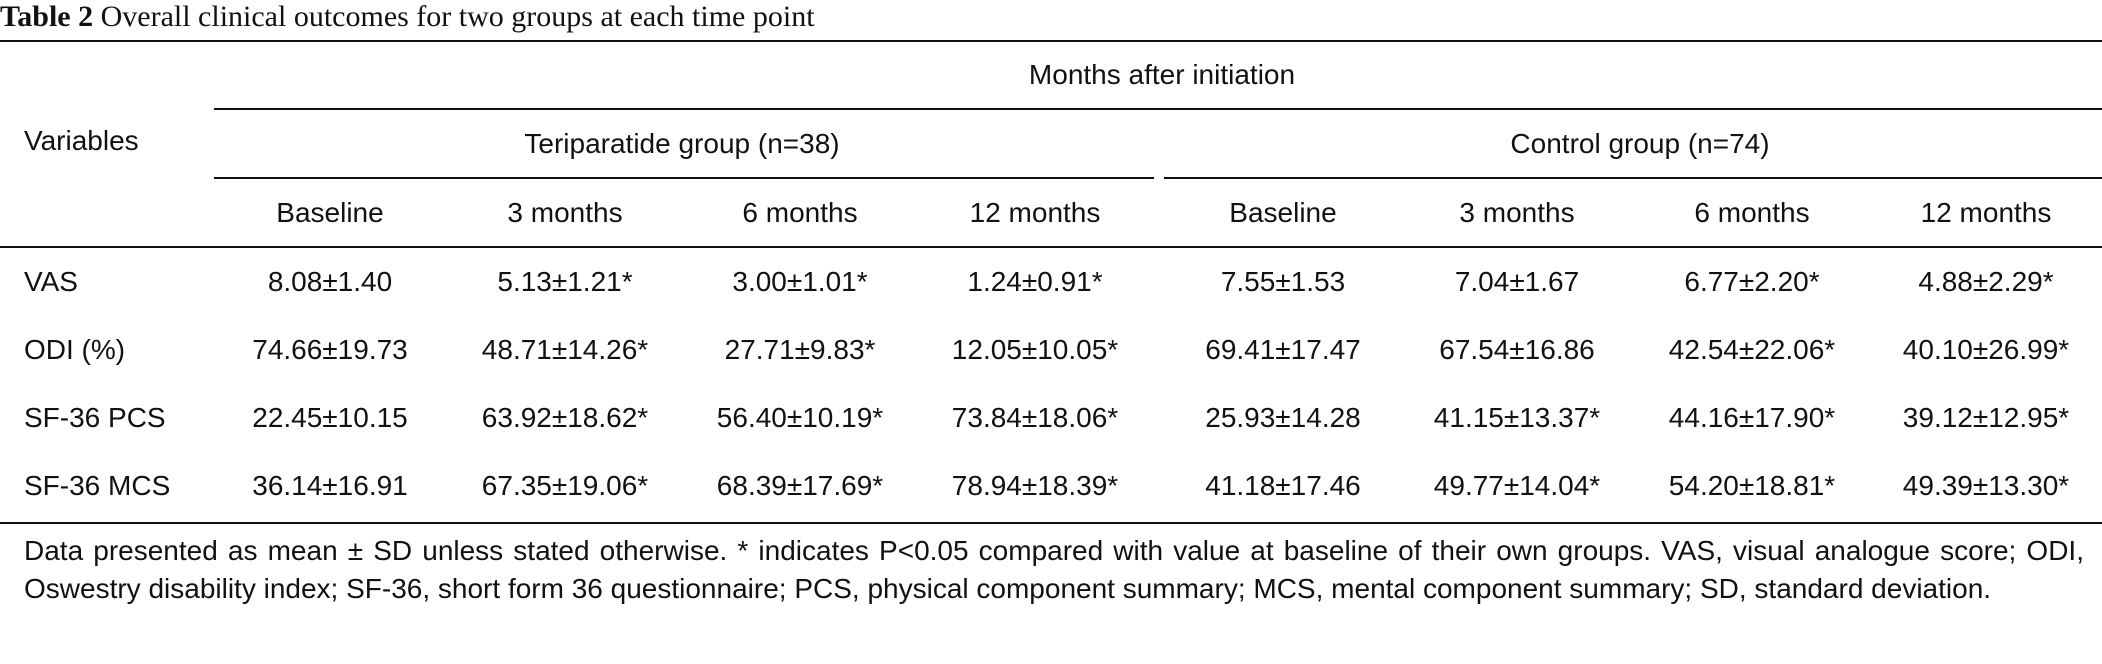  I want to click on table-cell: 73.84±18.06*, so click(1035, 417).